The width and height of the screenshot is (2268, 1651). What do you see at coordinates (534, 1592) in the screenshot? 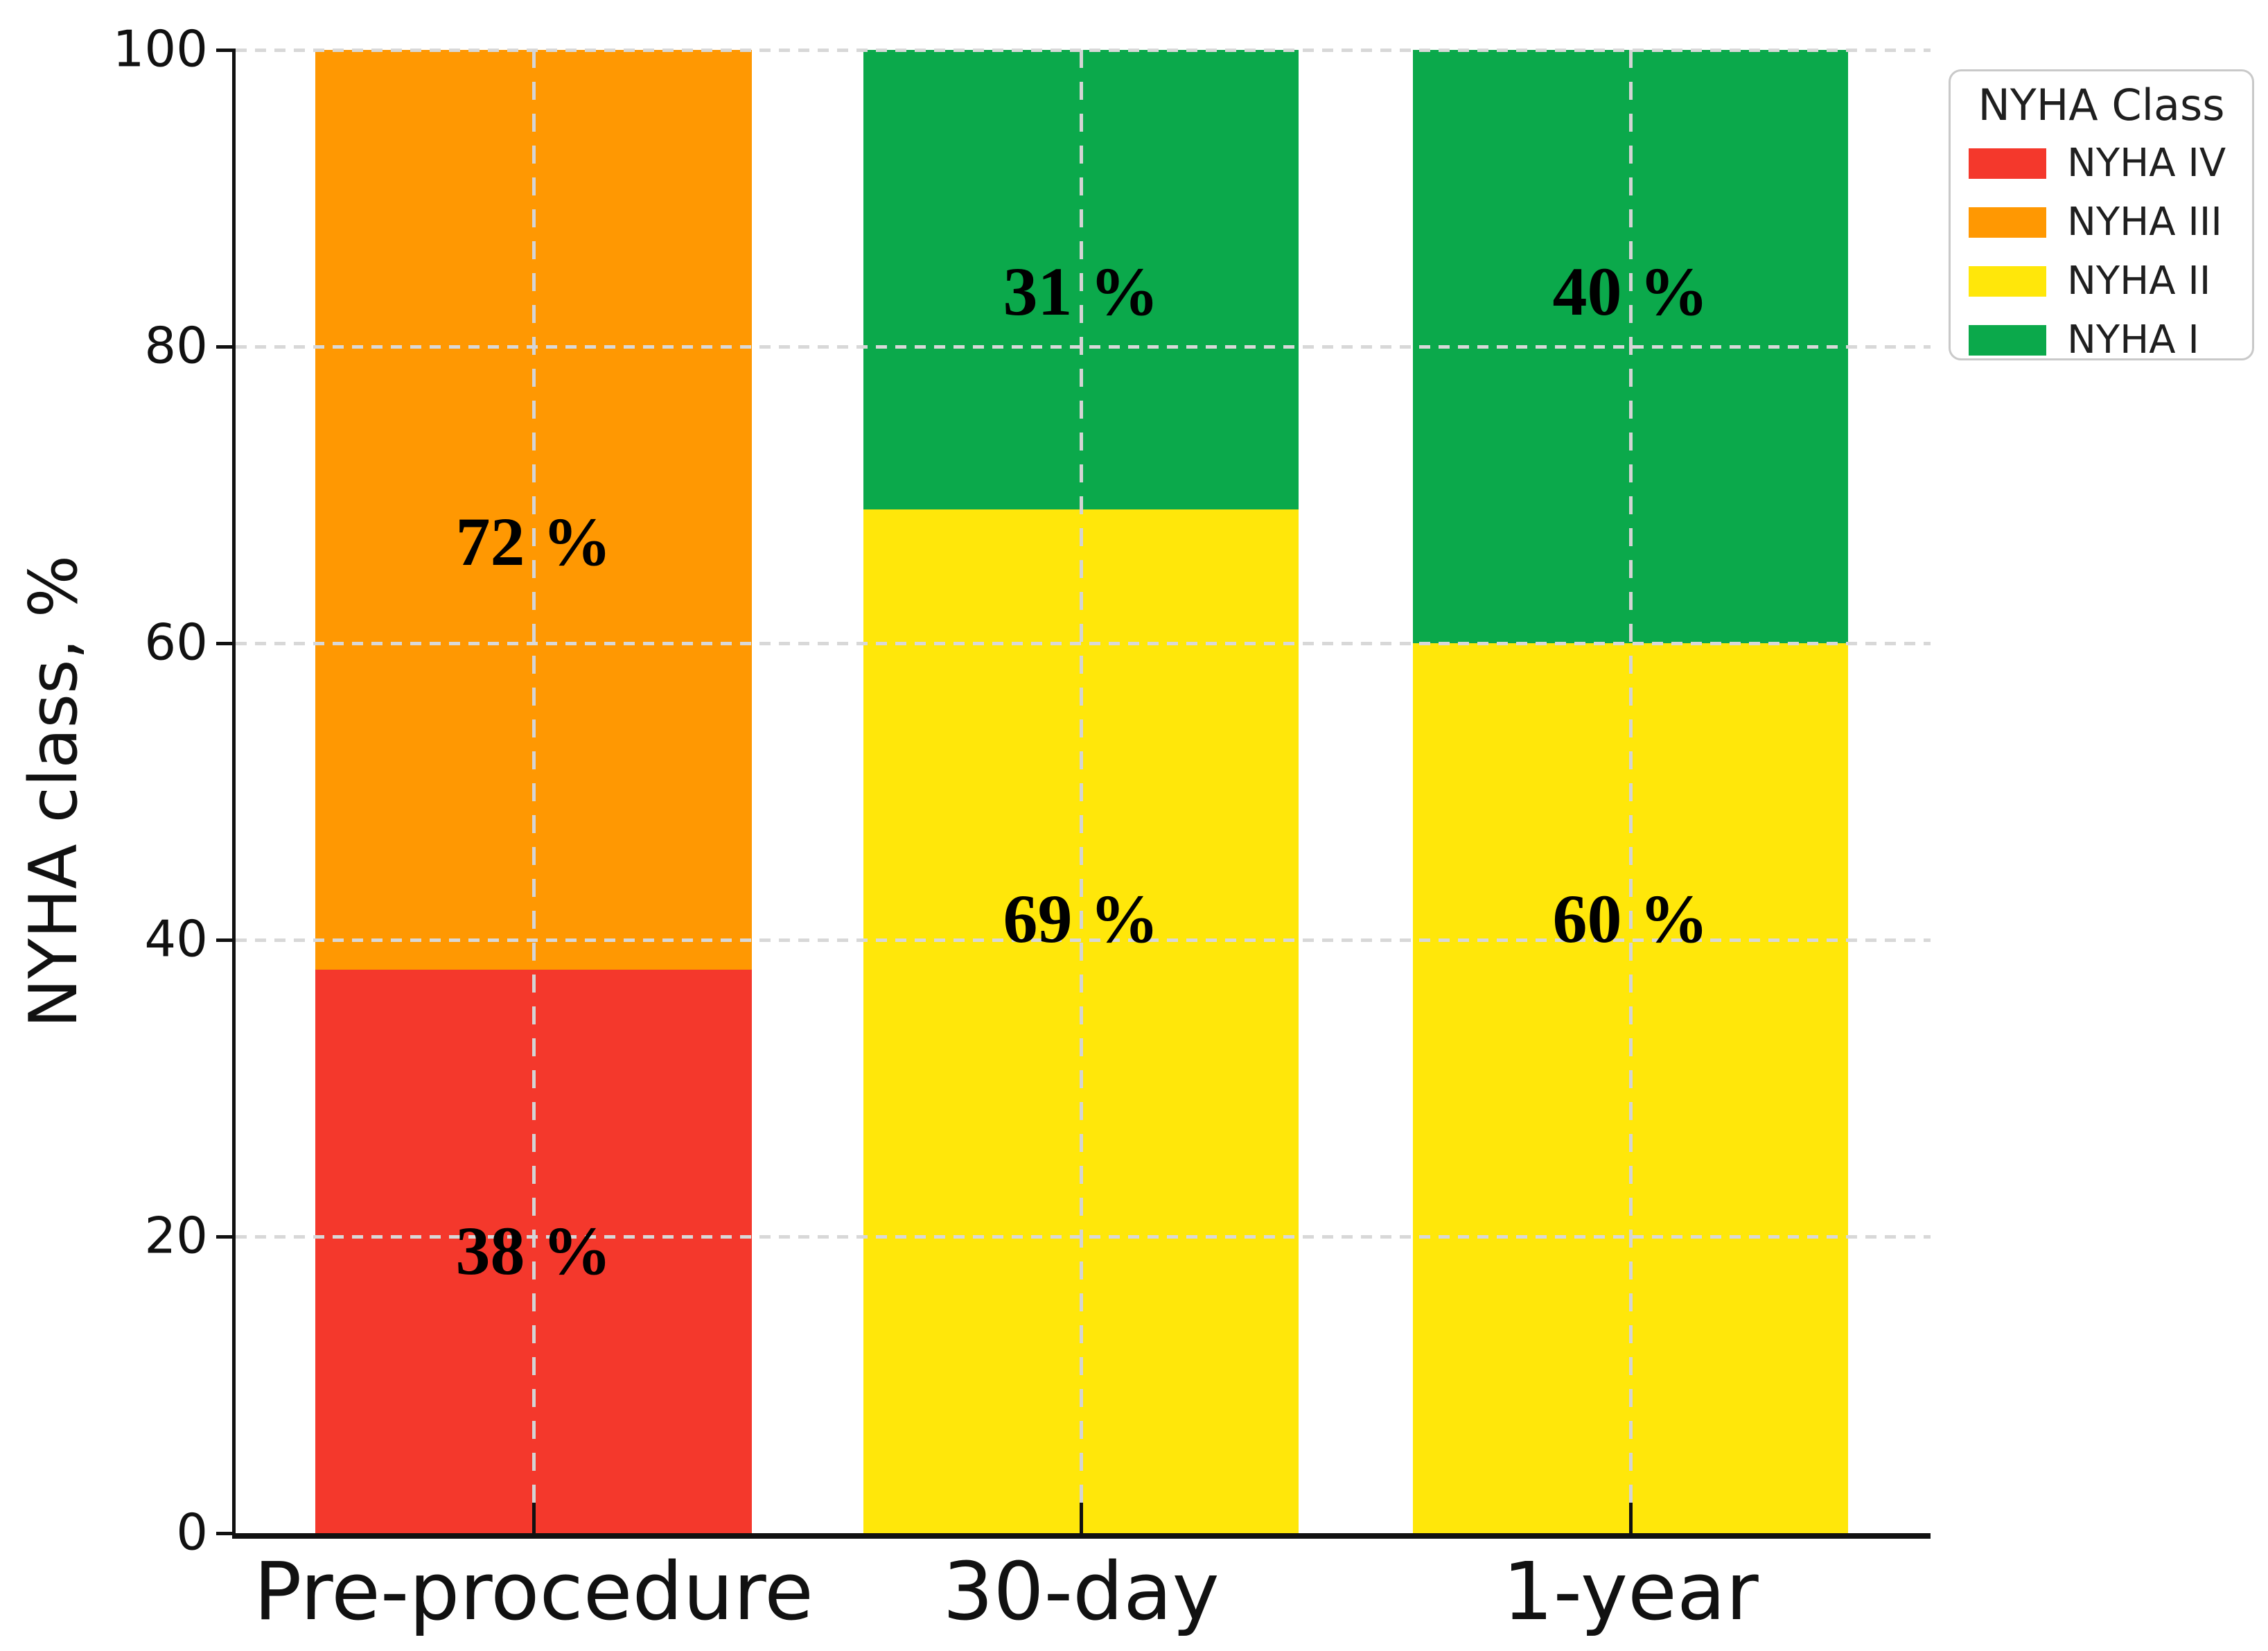
I see `x-tick-label: Pre-procedure` at bounding box center [534, 1592].